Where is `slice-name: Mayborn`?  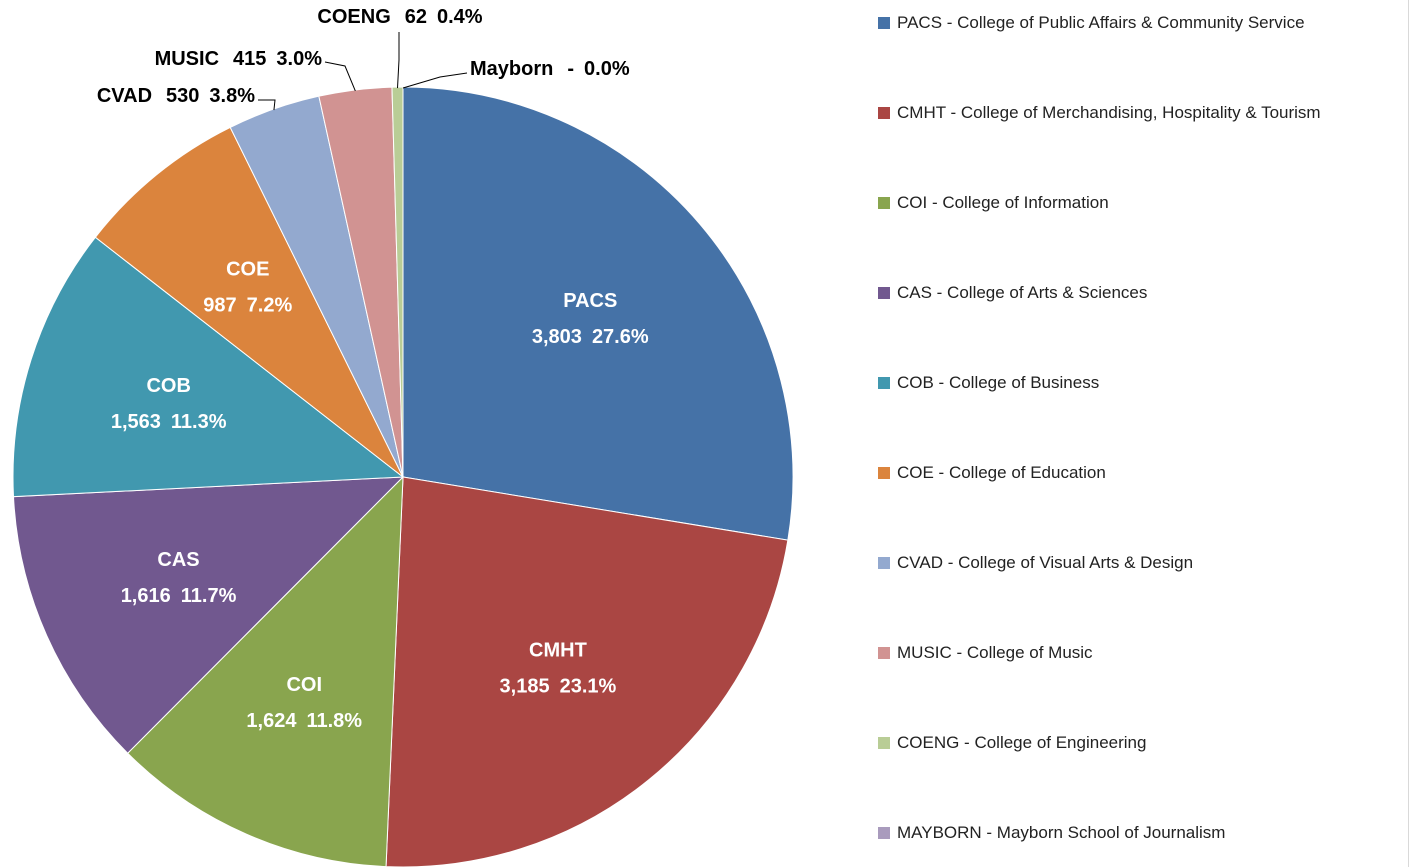 slice-name: Mayborn is located at coordinates (511, 69).